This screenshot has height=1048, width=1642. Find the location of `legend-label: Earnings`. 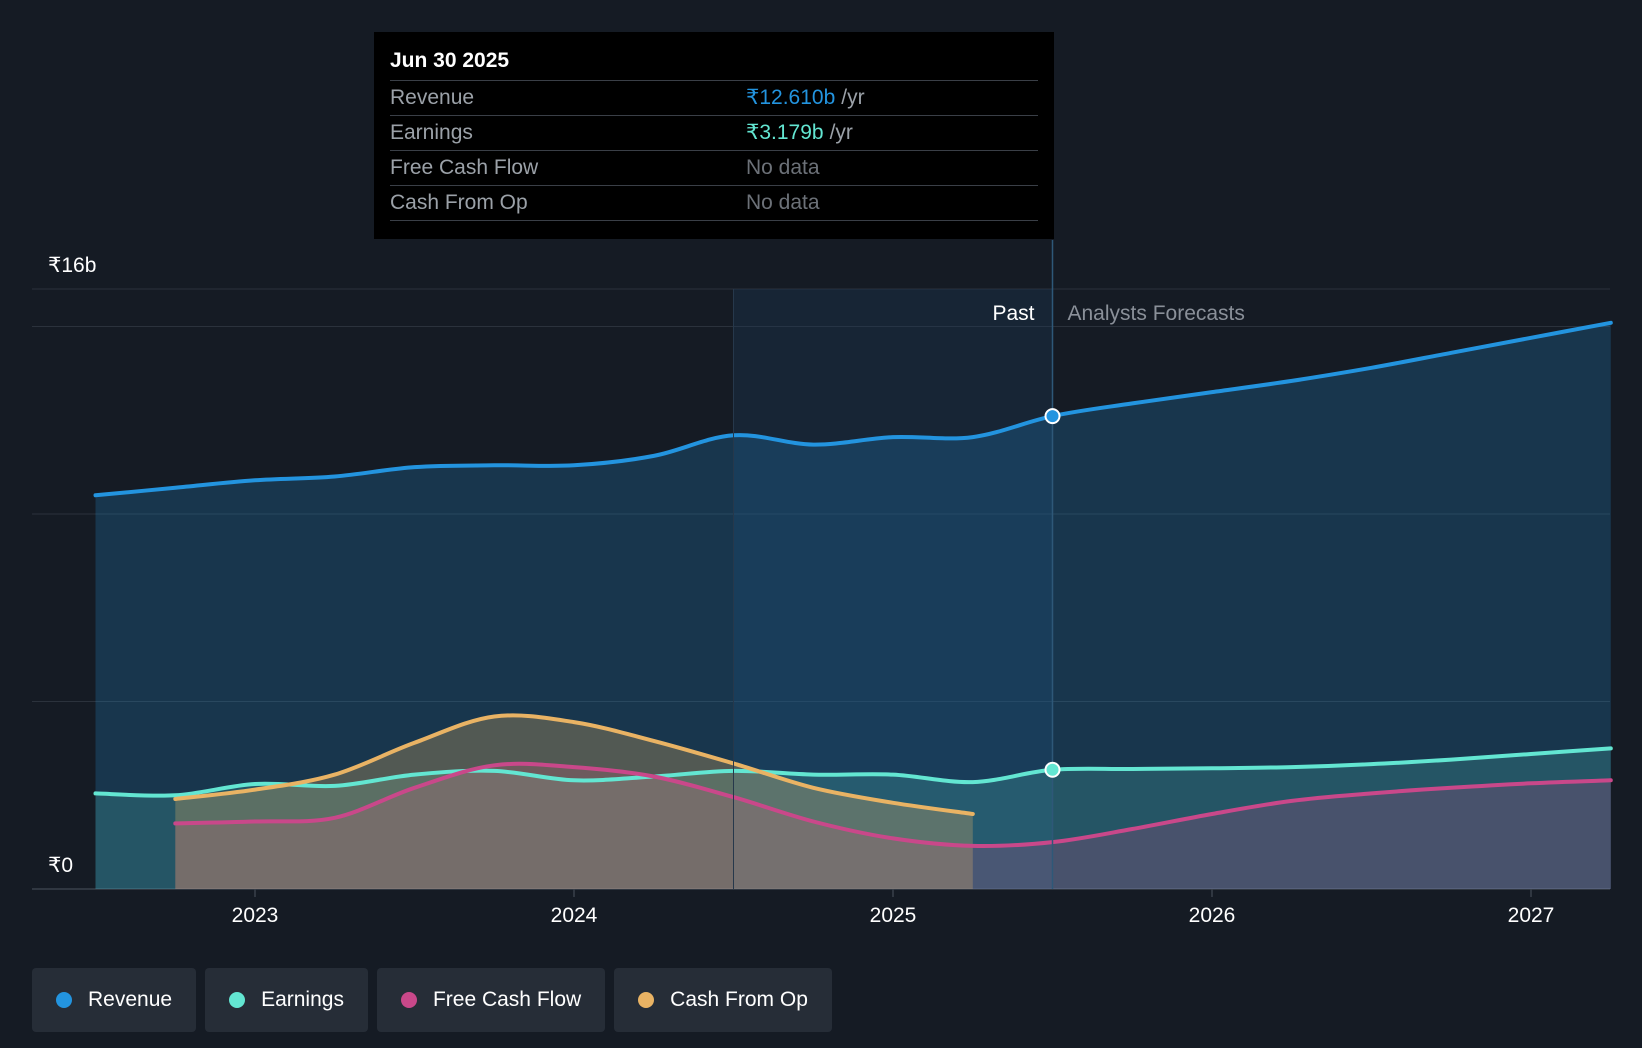

legend-label: Earnings is located at coordinates (302, 999).